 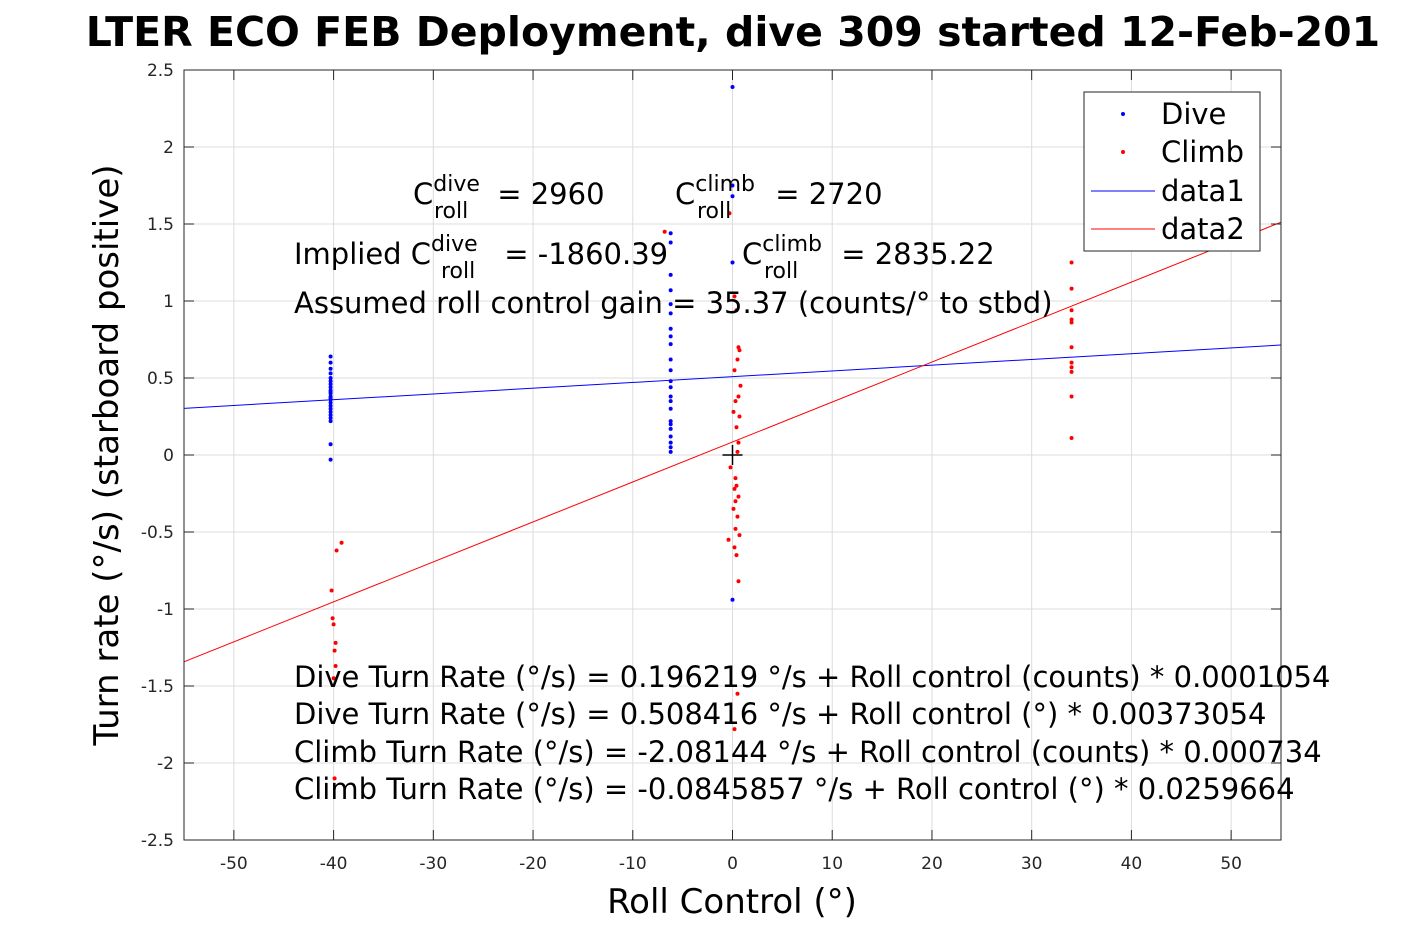 I want to click on annotation-c-roll-climb: Cclimb roll = 2720, so click(x=779, y=198).